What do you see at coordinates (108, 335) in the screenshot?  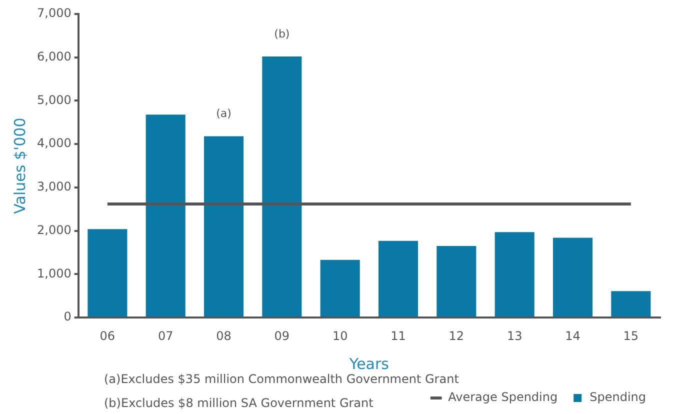 I see `x-tick-label: 06` at bounding box center [108, 335].